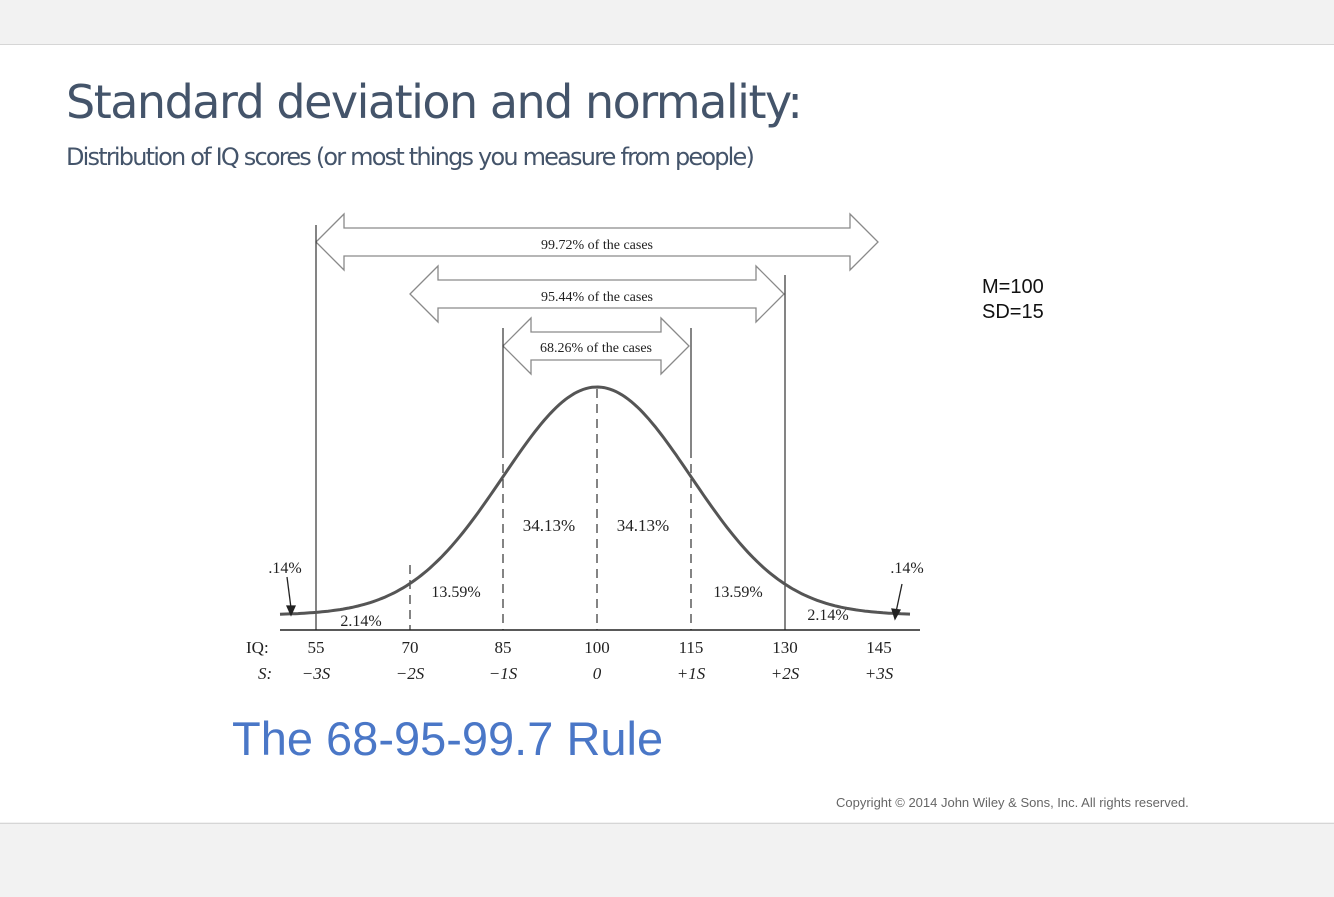 This screenshot has height=897, width=1334. What do you see at coordinates (785, 647) in the screenshot?
I see `iq-tick-label: 130` at bounding box center [785, 647].